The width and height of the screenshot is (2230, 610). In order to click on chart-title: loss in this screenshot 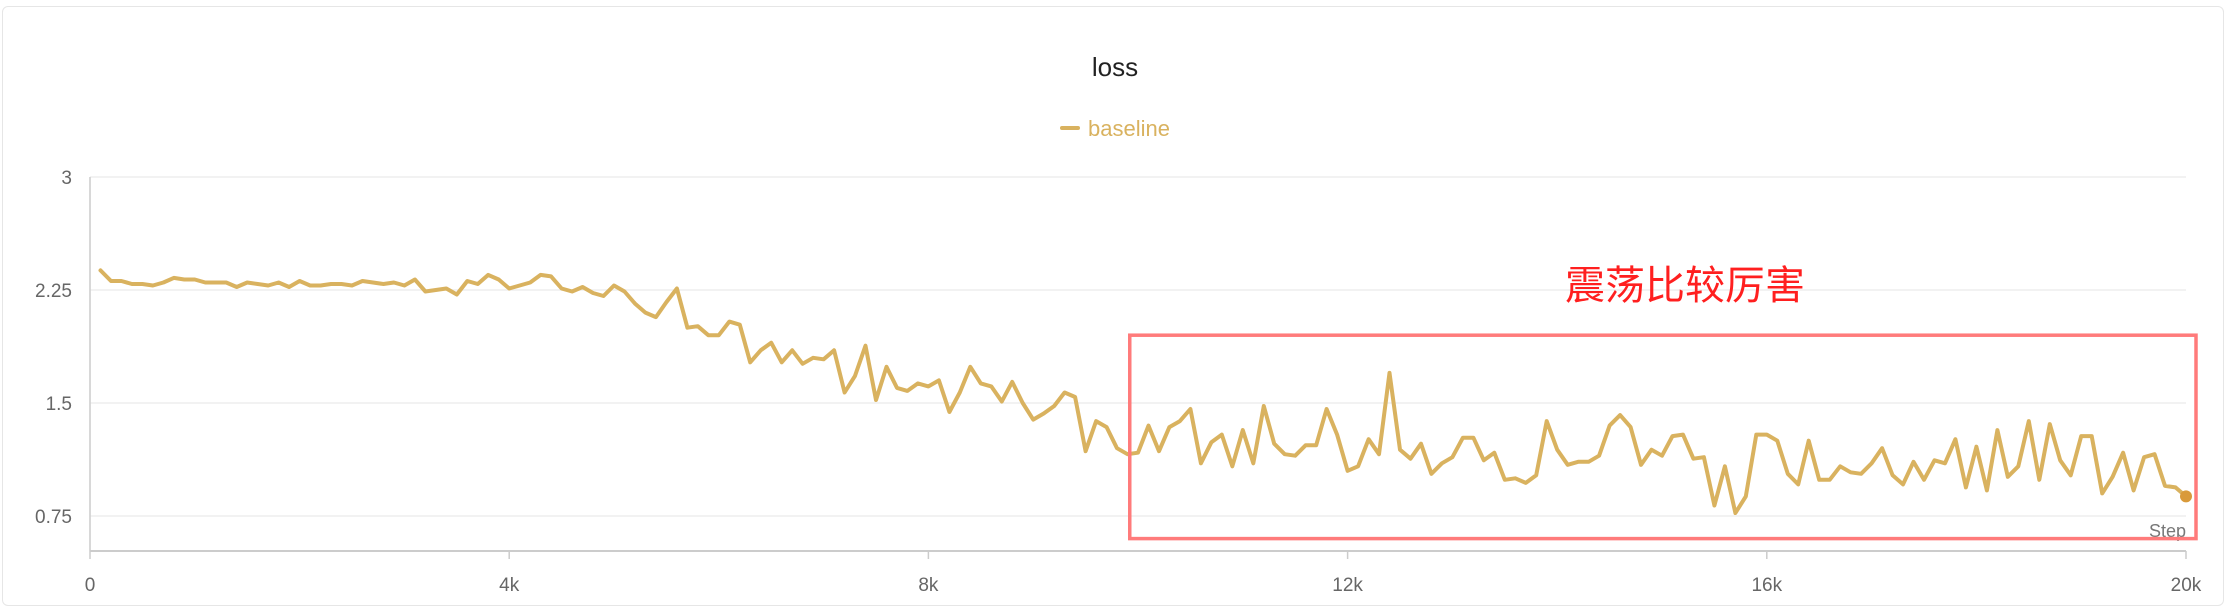, I will do `click(1115, 67)`.